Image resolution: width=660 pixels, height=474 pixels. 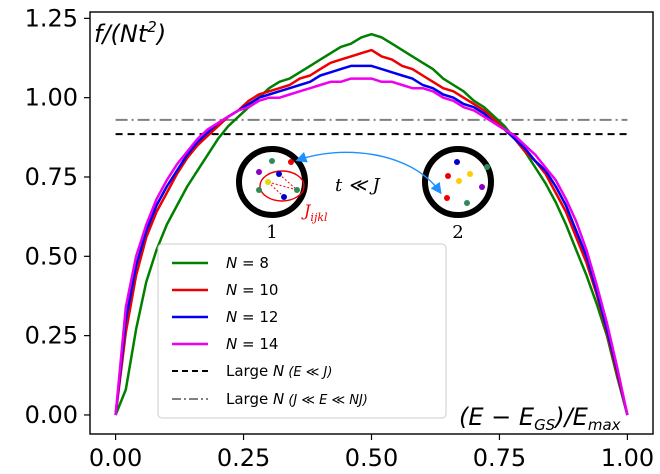 What do you see at coordinates (499, 458) in the screenshot?
I see `x-tick-label: 0.75` at bounding box center [499, 458].